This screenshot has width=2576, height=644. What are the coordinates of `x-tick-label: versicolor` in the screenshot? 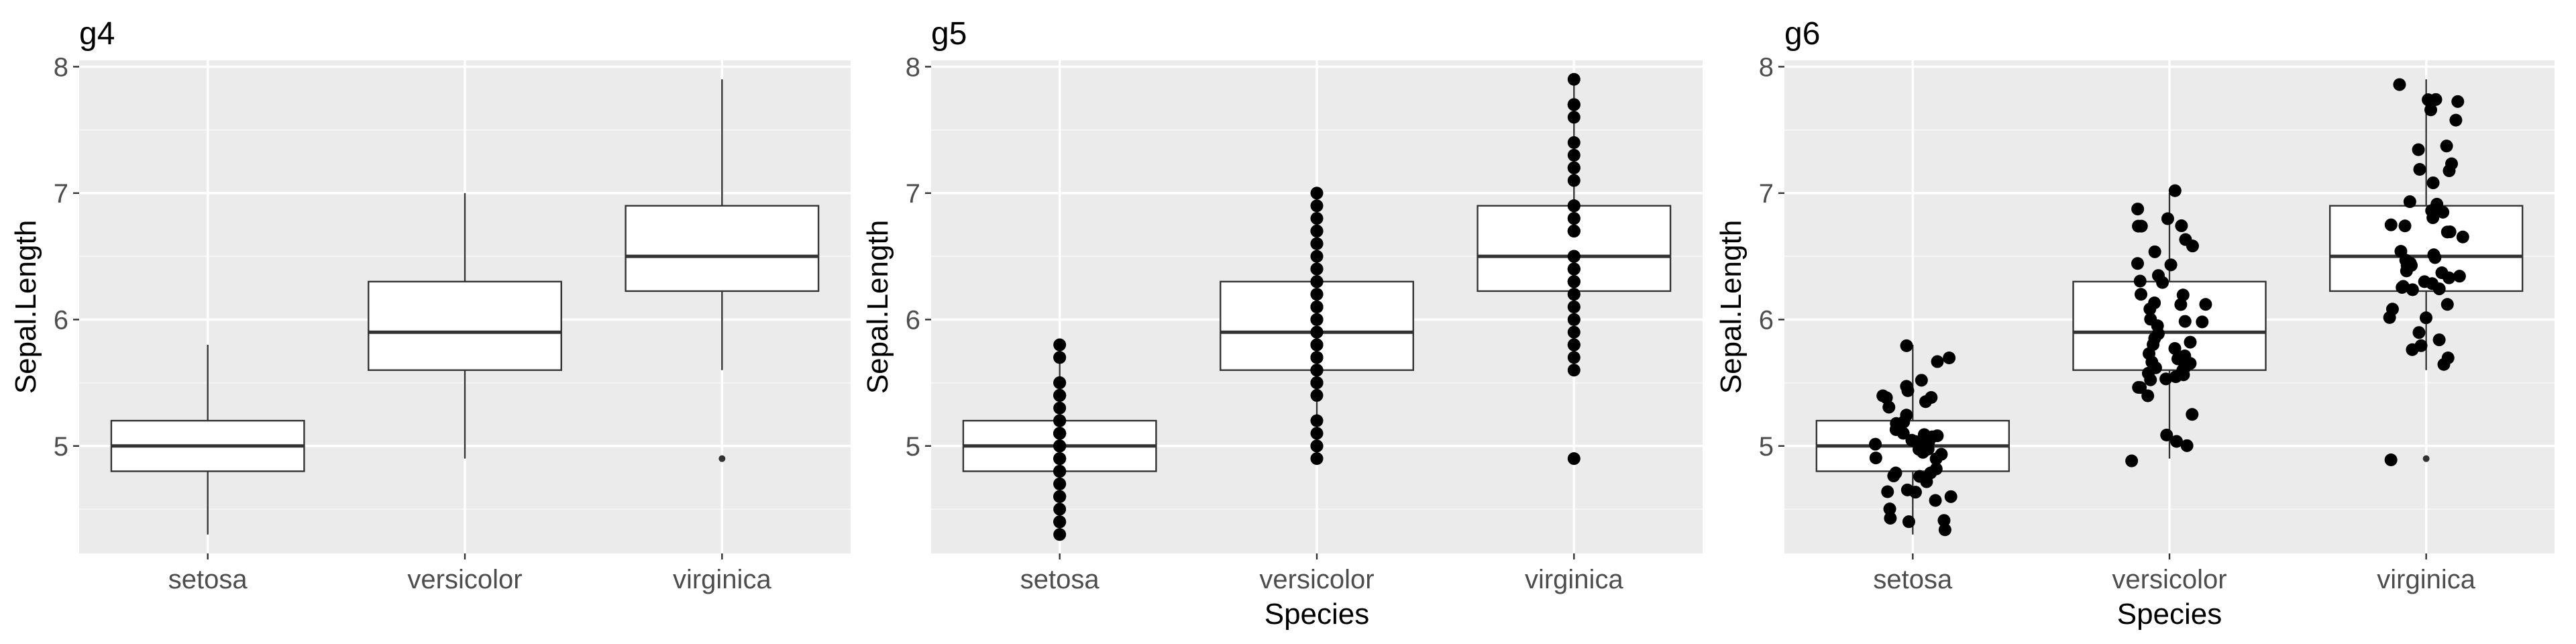 It's located at (2169, 579).